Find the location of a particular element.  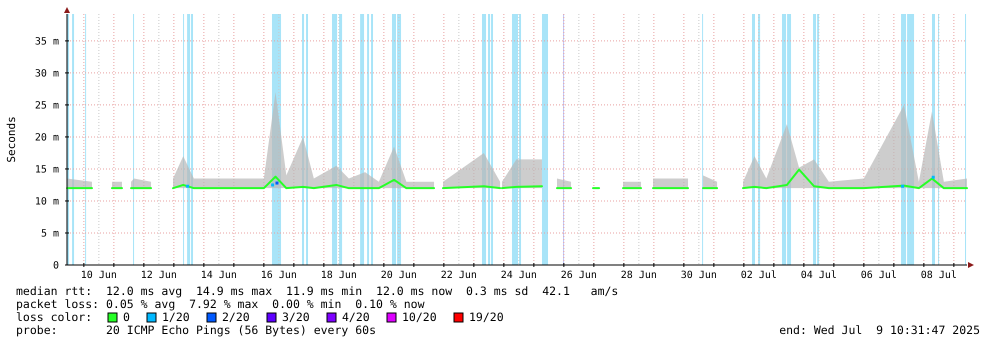

y-tick-label: 30 m is located at coordinates (46, 74).